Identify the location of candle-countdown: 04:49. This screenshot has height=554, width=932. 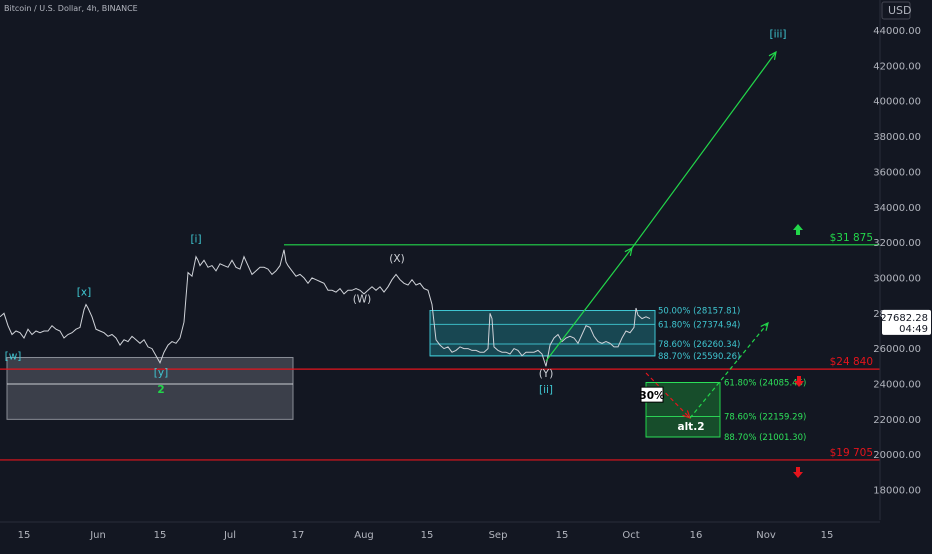
(913, 329).